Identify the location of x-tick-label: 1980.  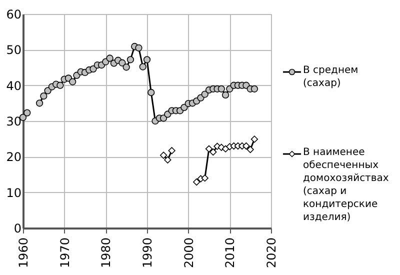
(106, 253).